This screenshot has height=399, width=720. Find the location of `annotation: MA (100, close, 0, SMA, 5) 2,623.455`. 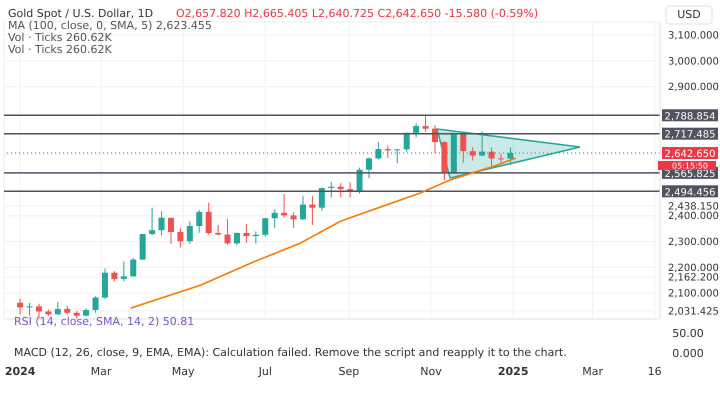

annotation: MA (100, close, 0, SMA, 5) 2,623.455 is located at coordinates (110, 25).